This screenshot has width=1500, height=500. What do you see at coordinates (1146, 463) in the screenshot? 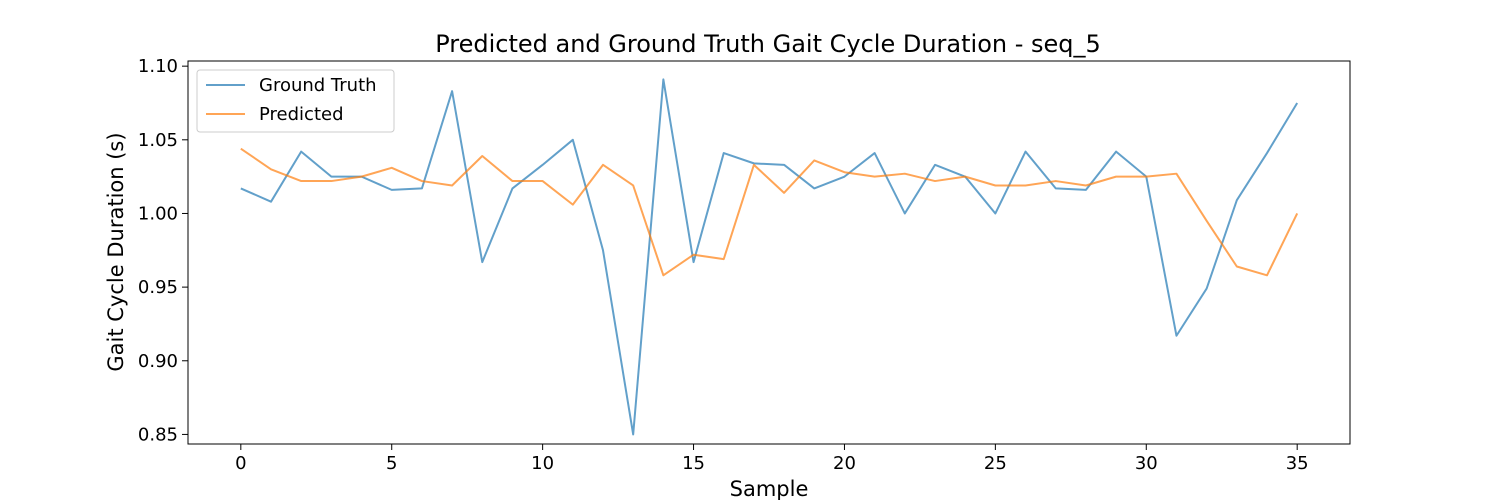
I see `x-tick-label: 30` at bounding box center [1146, 463].